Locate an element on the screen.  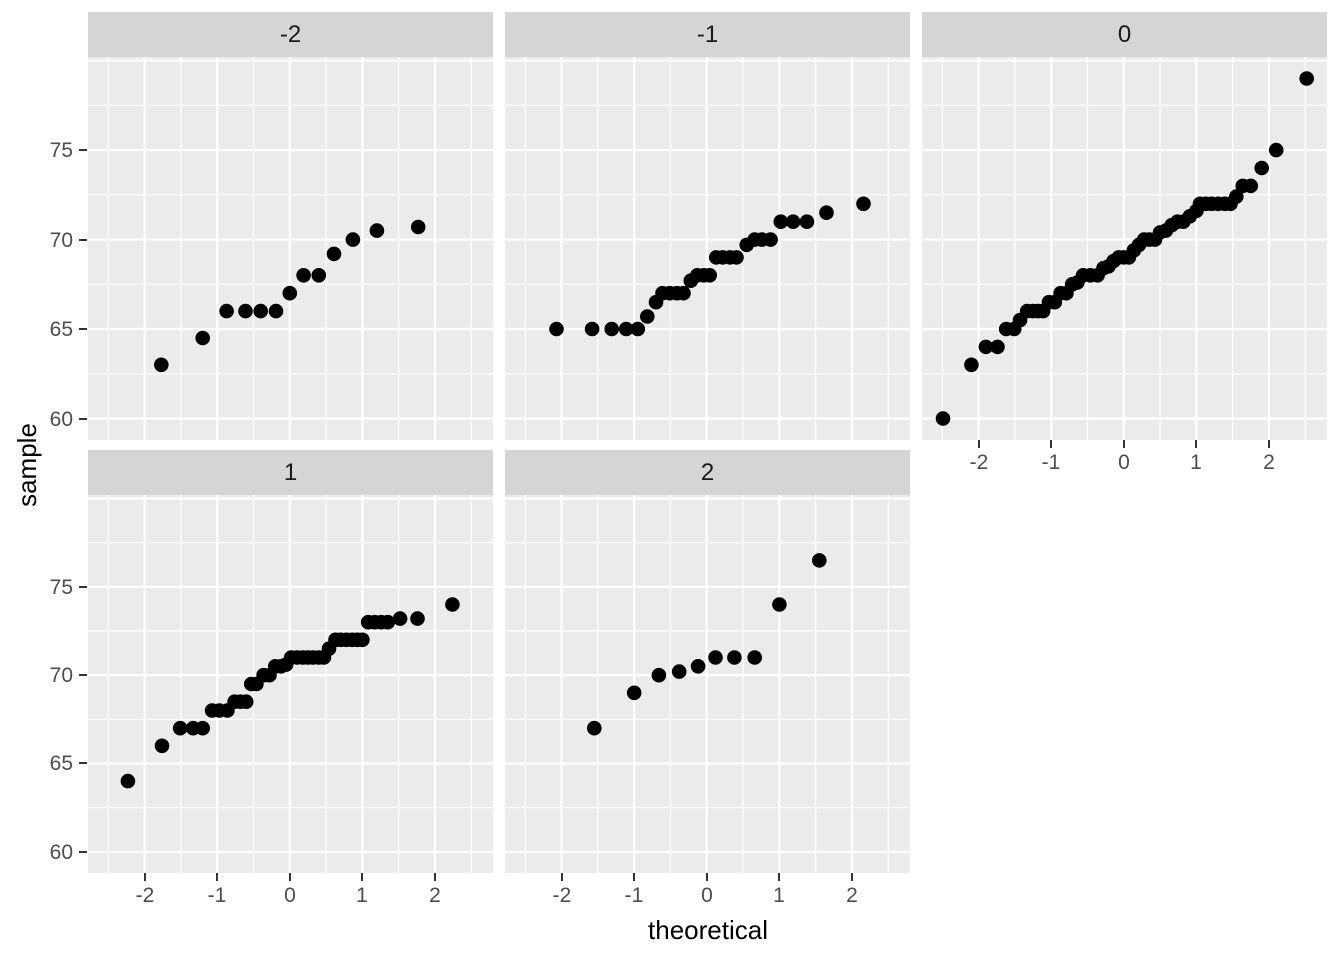
panel-canvas--1 is located at coordinates (707, 248).